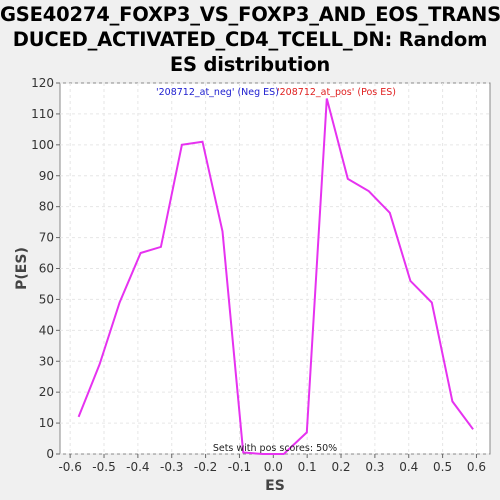  What do you see at coordinates (42, 145) in the screenshot?
I see `y-tick-label: 100` at bounding box center [42, 145].